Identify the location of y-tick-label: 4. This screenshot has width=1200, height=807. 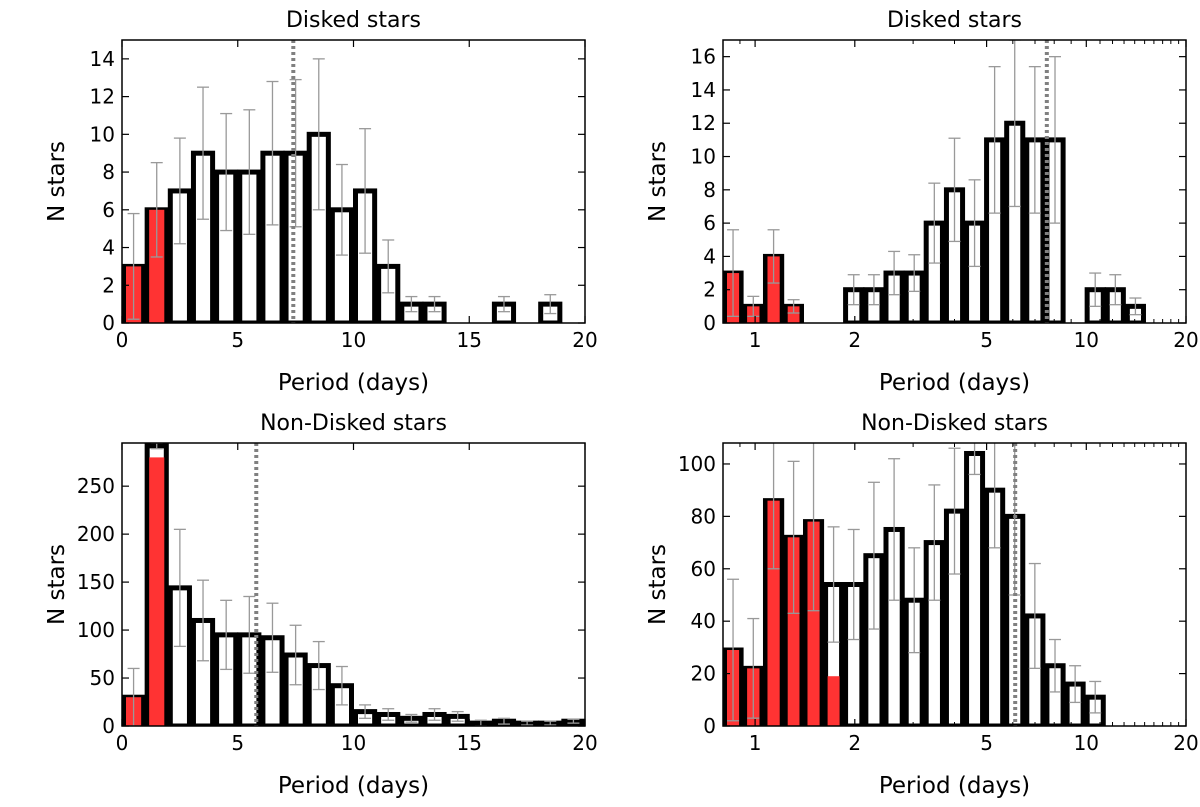
(108, 248).